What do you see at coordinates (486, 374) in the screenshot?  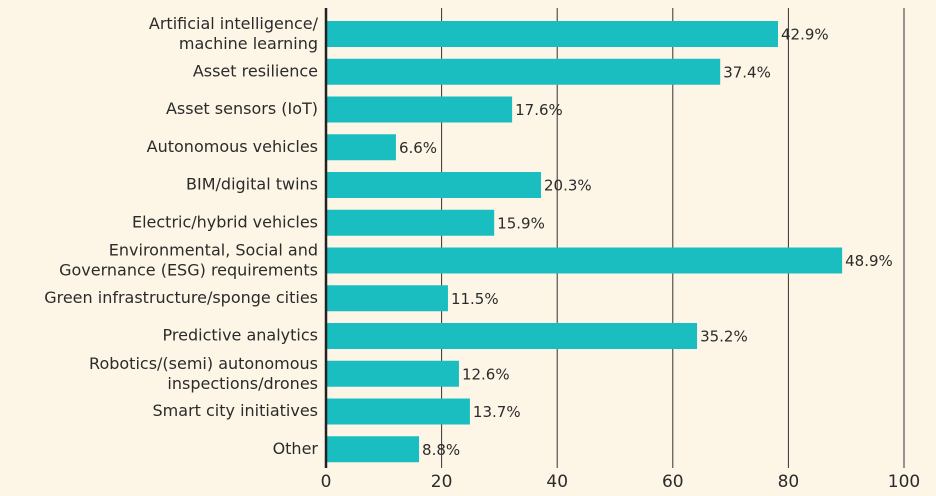 I see `bar-label: 12.6%` at bounding box center [486, 374].